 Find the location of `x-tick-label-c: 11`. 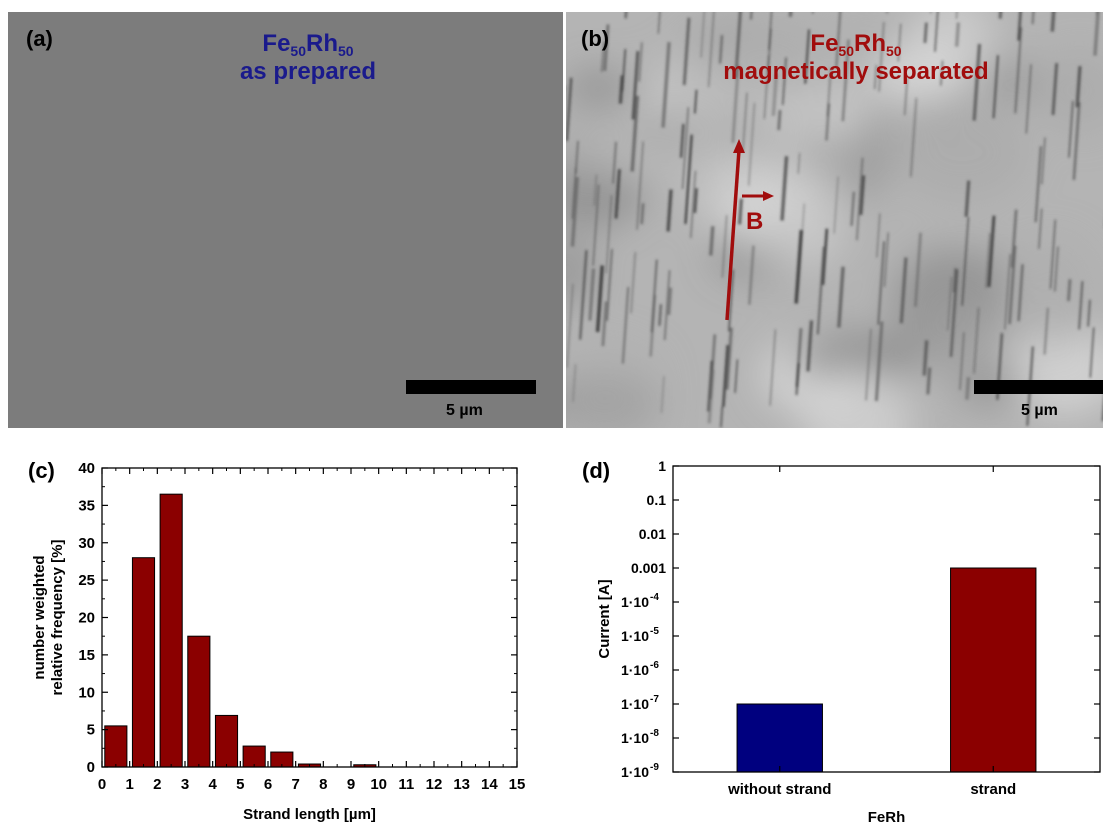

x-tick-label-c: 11 is located at coordinates (406, 784).